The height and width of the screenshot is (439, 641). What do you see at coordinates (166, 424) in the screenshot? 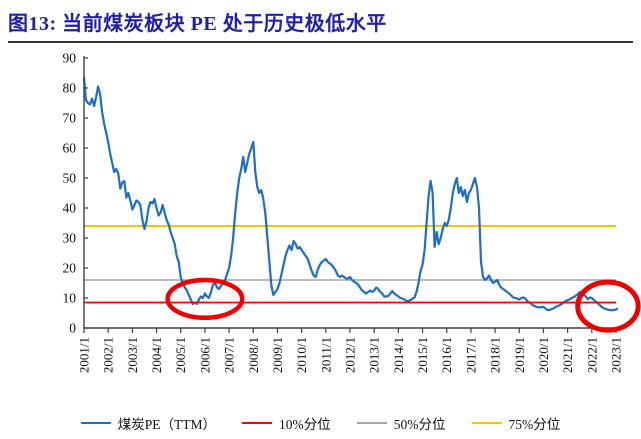
I see `legend-label-coal-pe: 煤炭PE（TTM）` at bounding box center [166, 424].